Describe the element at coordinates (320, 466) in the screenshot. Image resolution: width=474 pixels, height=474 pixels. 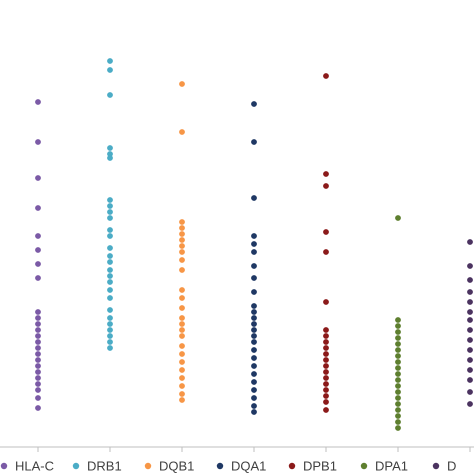
I see `legend-label: DPB1` at that location.